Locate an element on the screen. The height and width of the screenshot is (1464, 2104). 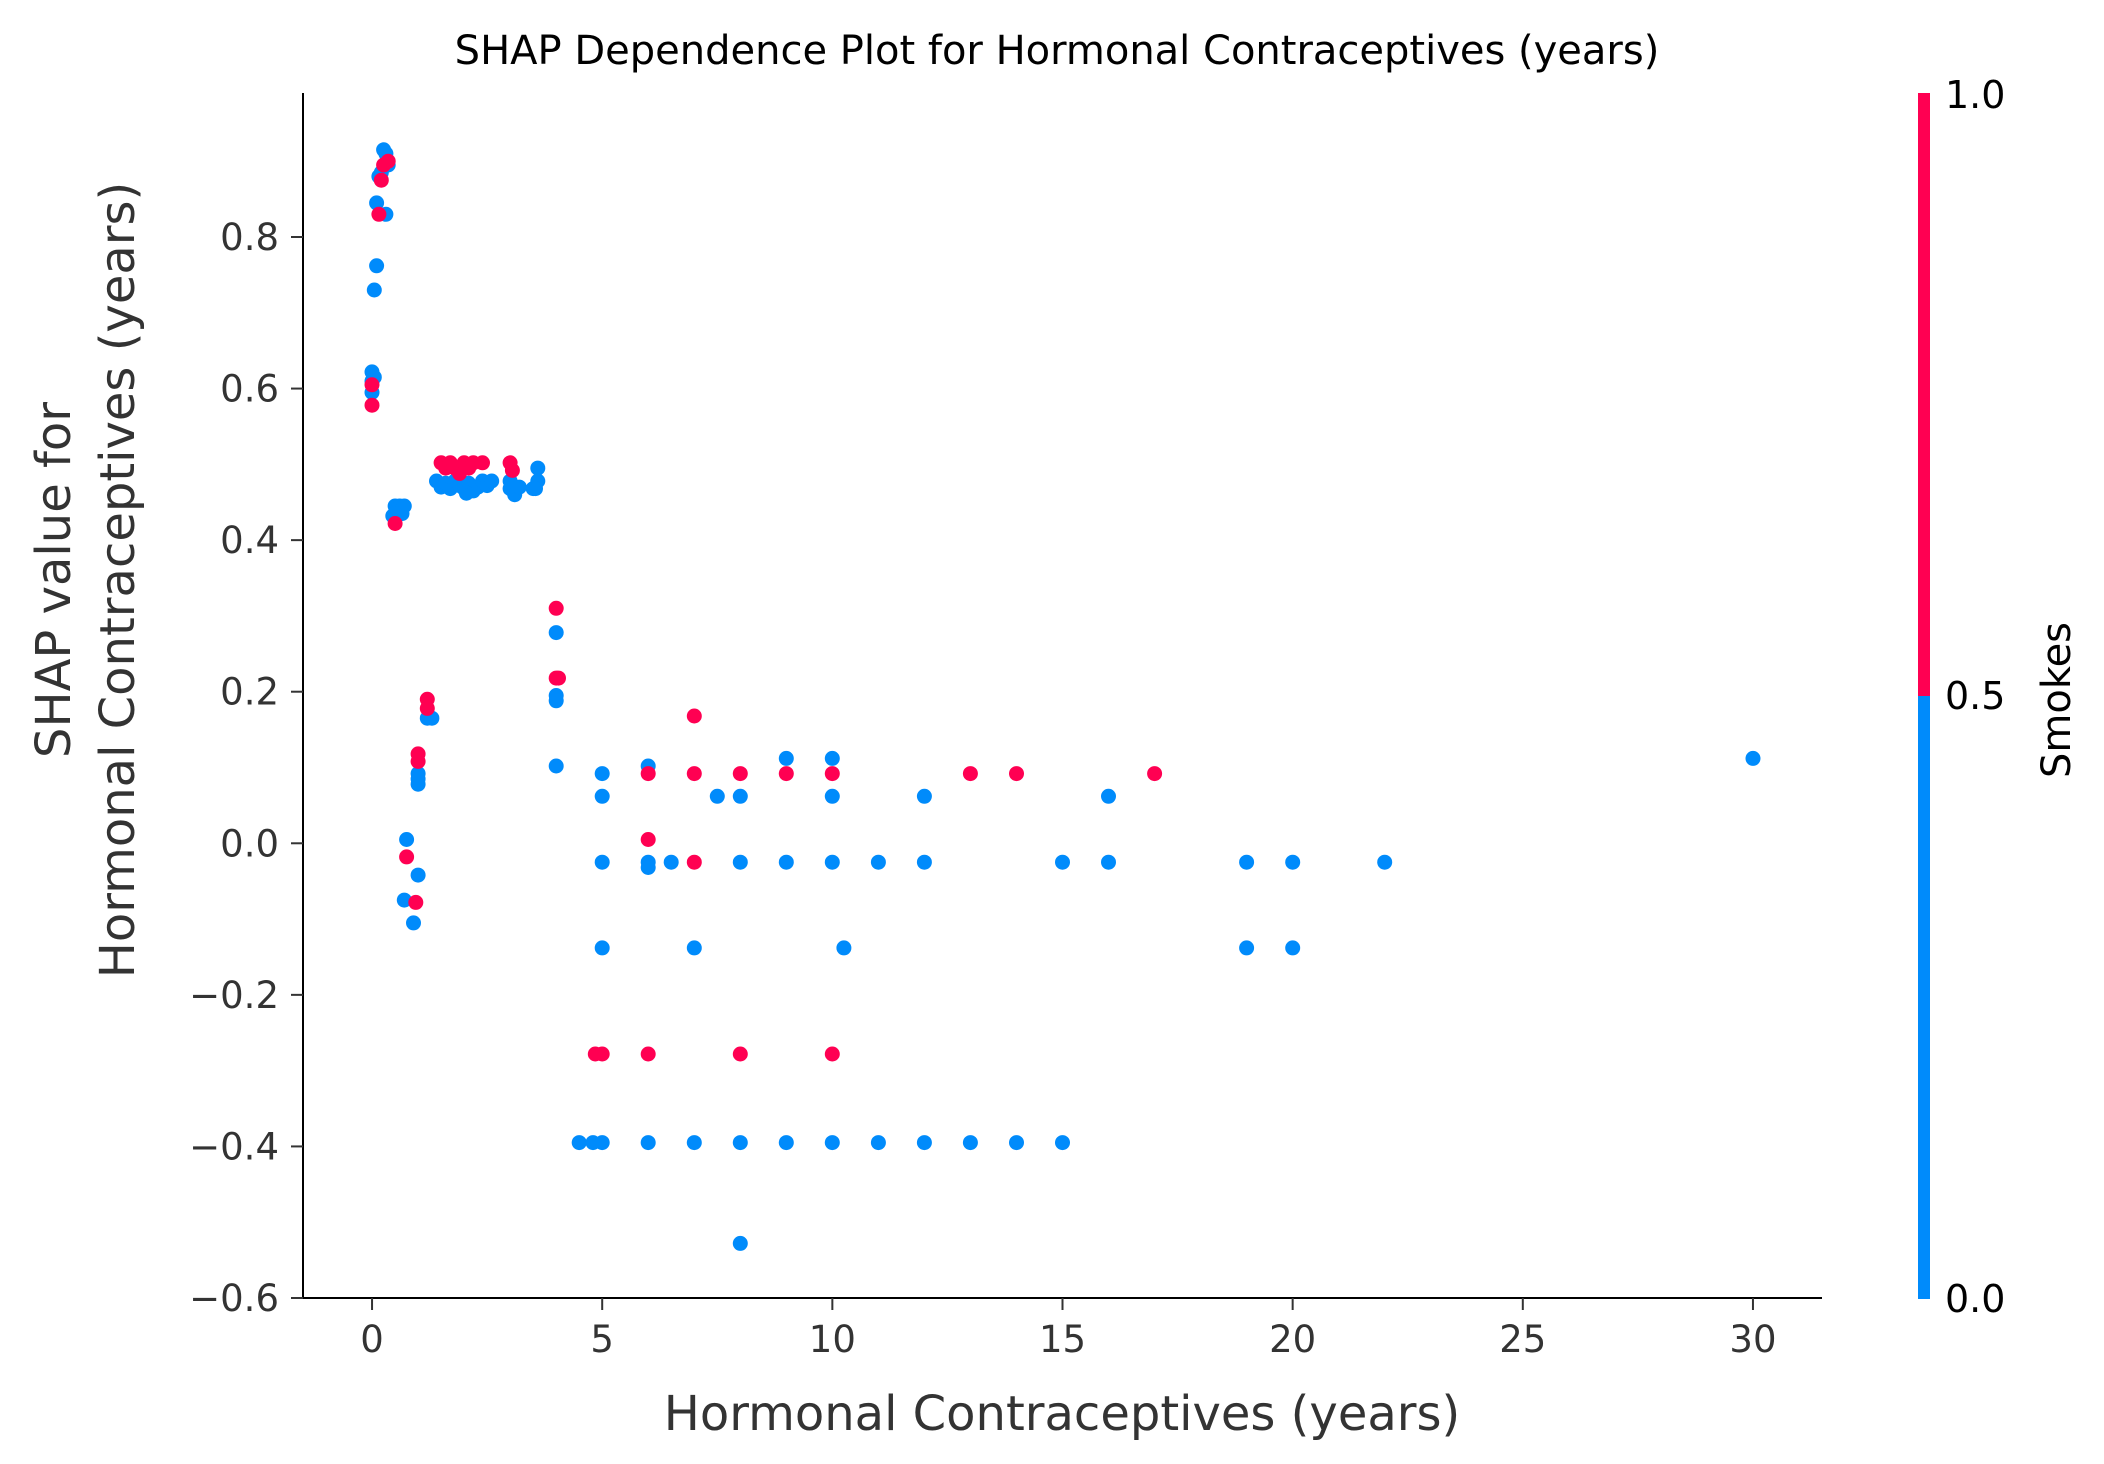
x-tick-label: 0 is located at coordinates (372, 1339).